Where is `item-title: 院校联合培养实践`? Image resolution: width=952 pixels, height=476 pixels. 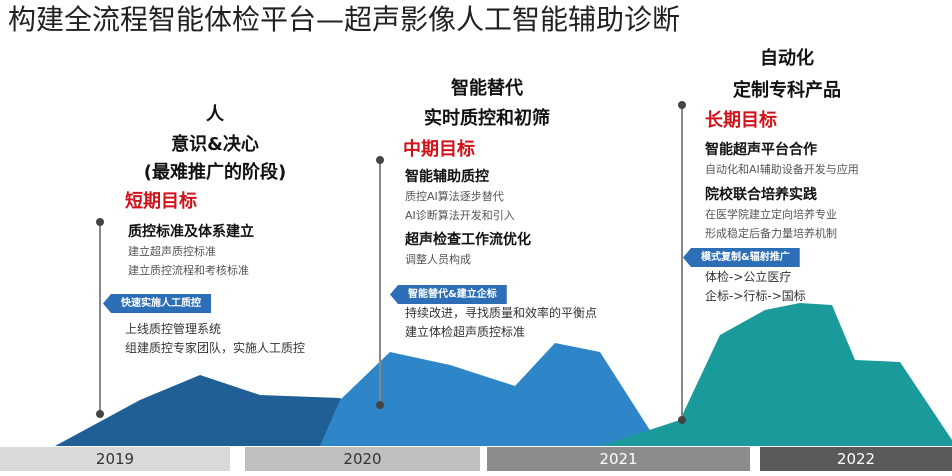 item-title: 院校联合培养实践 is located at coordinates (761, 195).